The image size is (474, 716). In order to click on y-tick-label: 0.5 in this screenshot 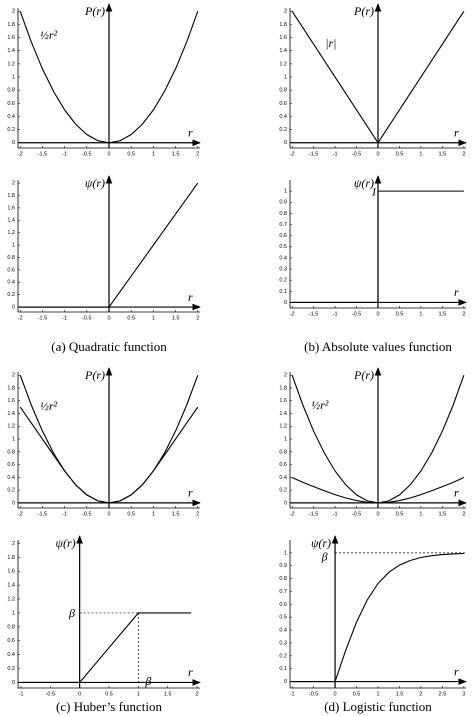, I will do `click(283, 618)`.